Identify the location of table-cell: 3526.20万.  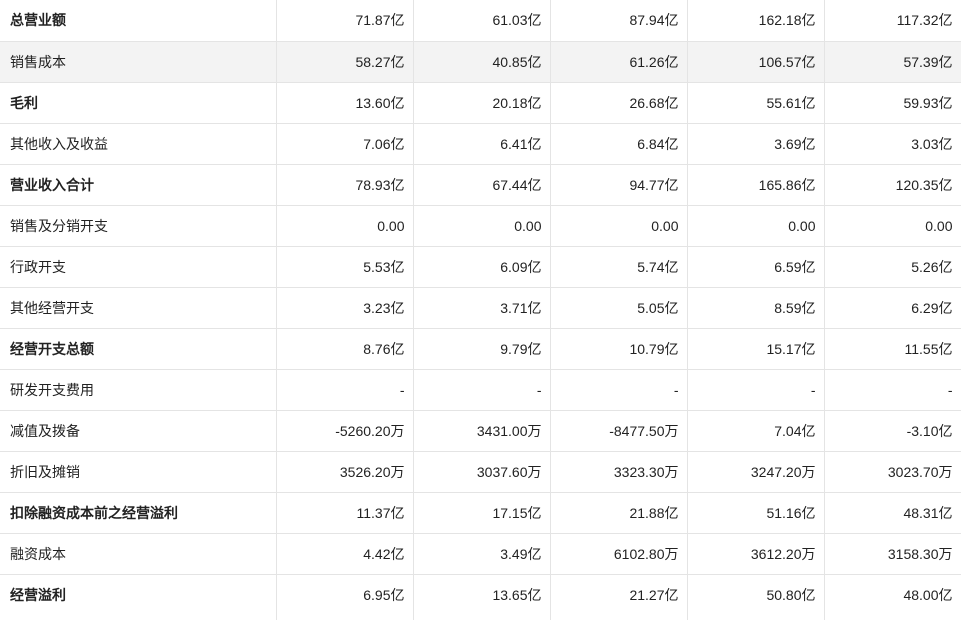
(345, 472).